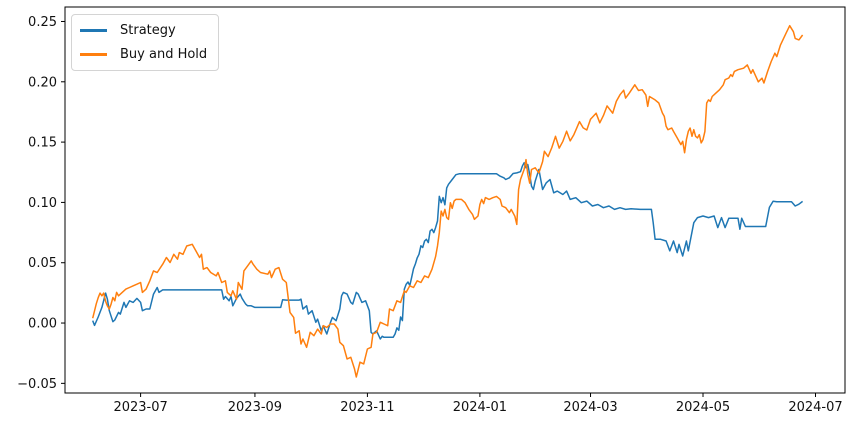 This screenshot has height=428, width=853. I want to click on y-tick-label: 0.10, so click(42, 203).